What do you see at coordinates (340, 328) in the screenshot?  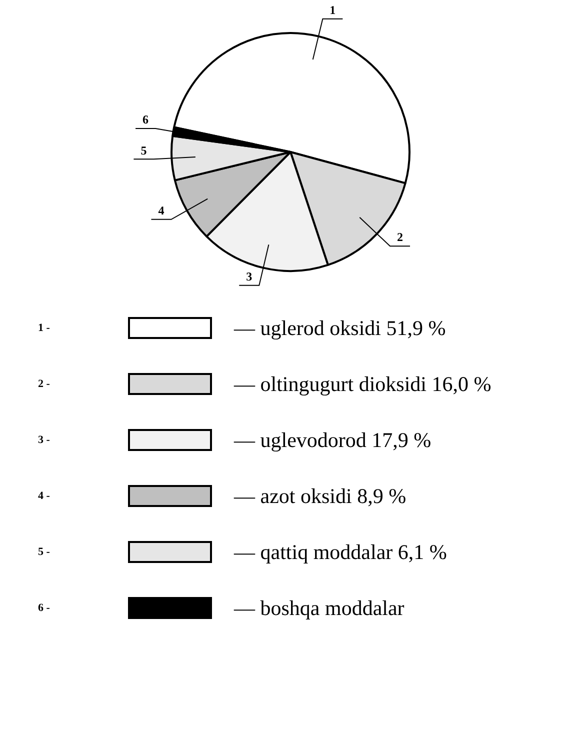 I see `legend-label: — uglerod oksidi 51,9 %` at bounding box center [340, 328].